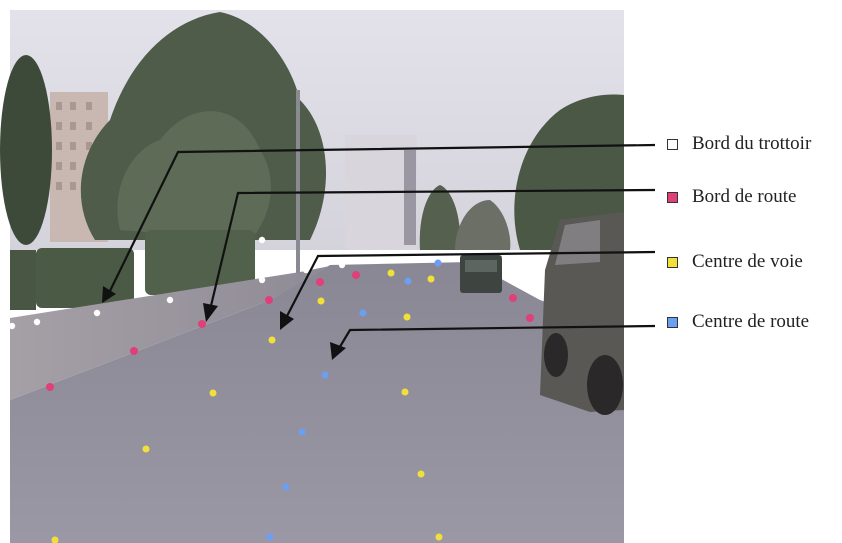 The width and height of the screenshot is (842, 543). What do you see at coordinates (672, 262) in the screenshot?
I see `yellow-square-icon` at bounding box center [672, 262].